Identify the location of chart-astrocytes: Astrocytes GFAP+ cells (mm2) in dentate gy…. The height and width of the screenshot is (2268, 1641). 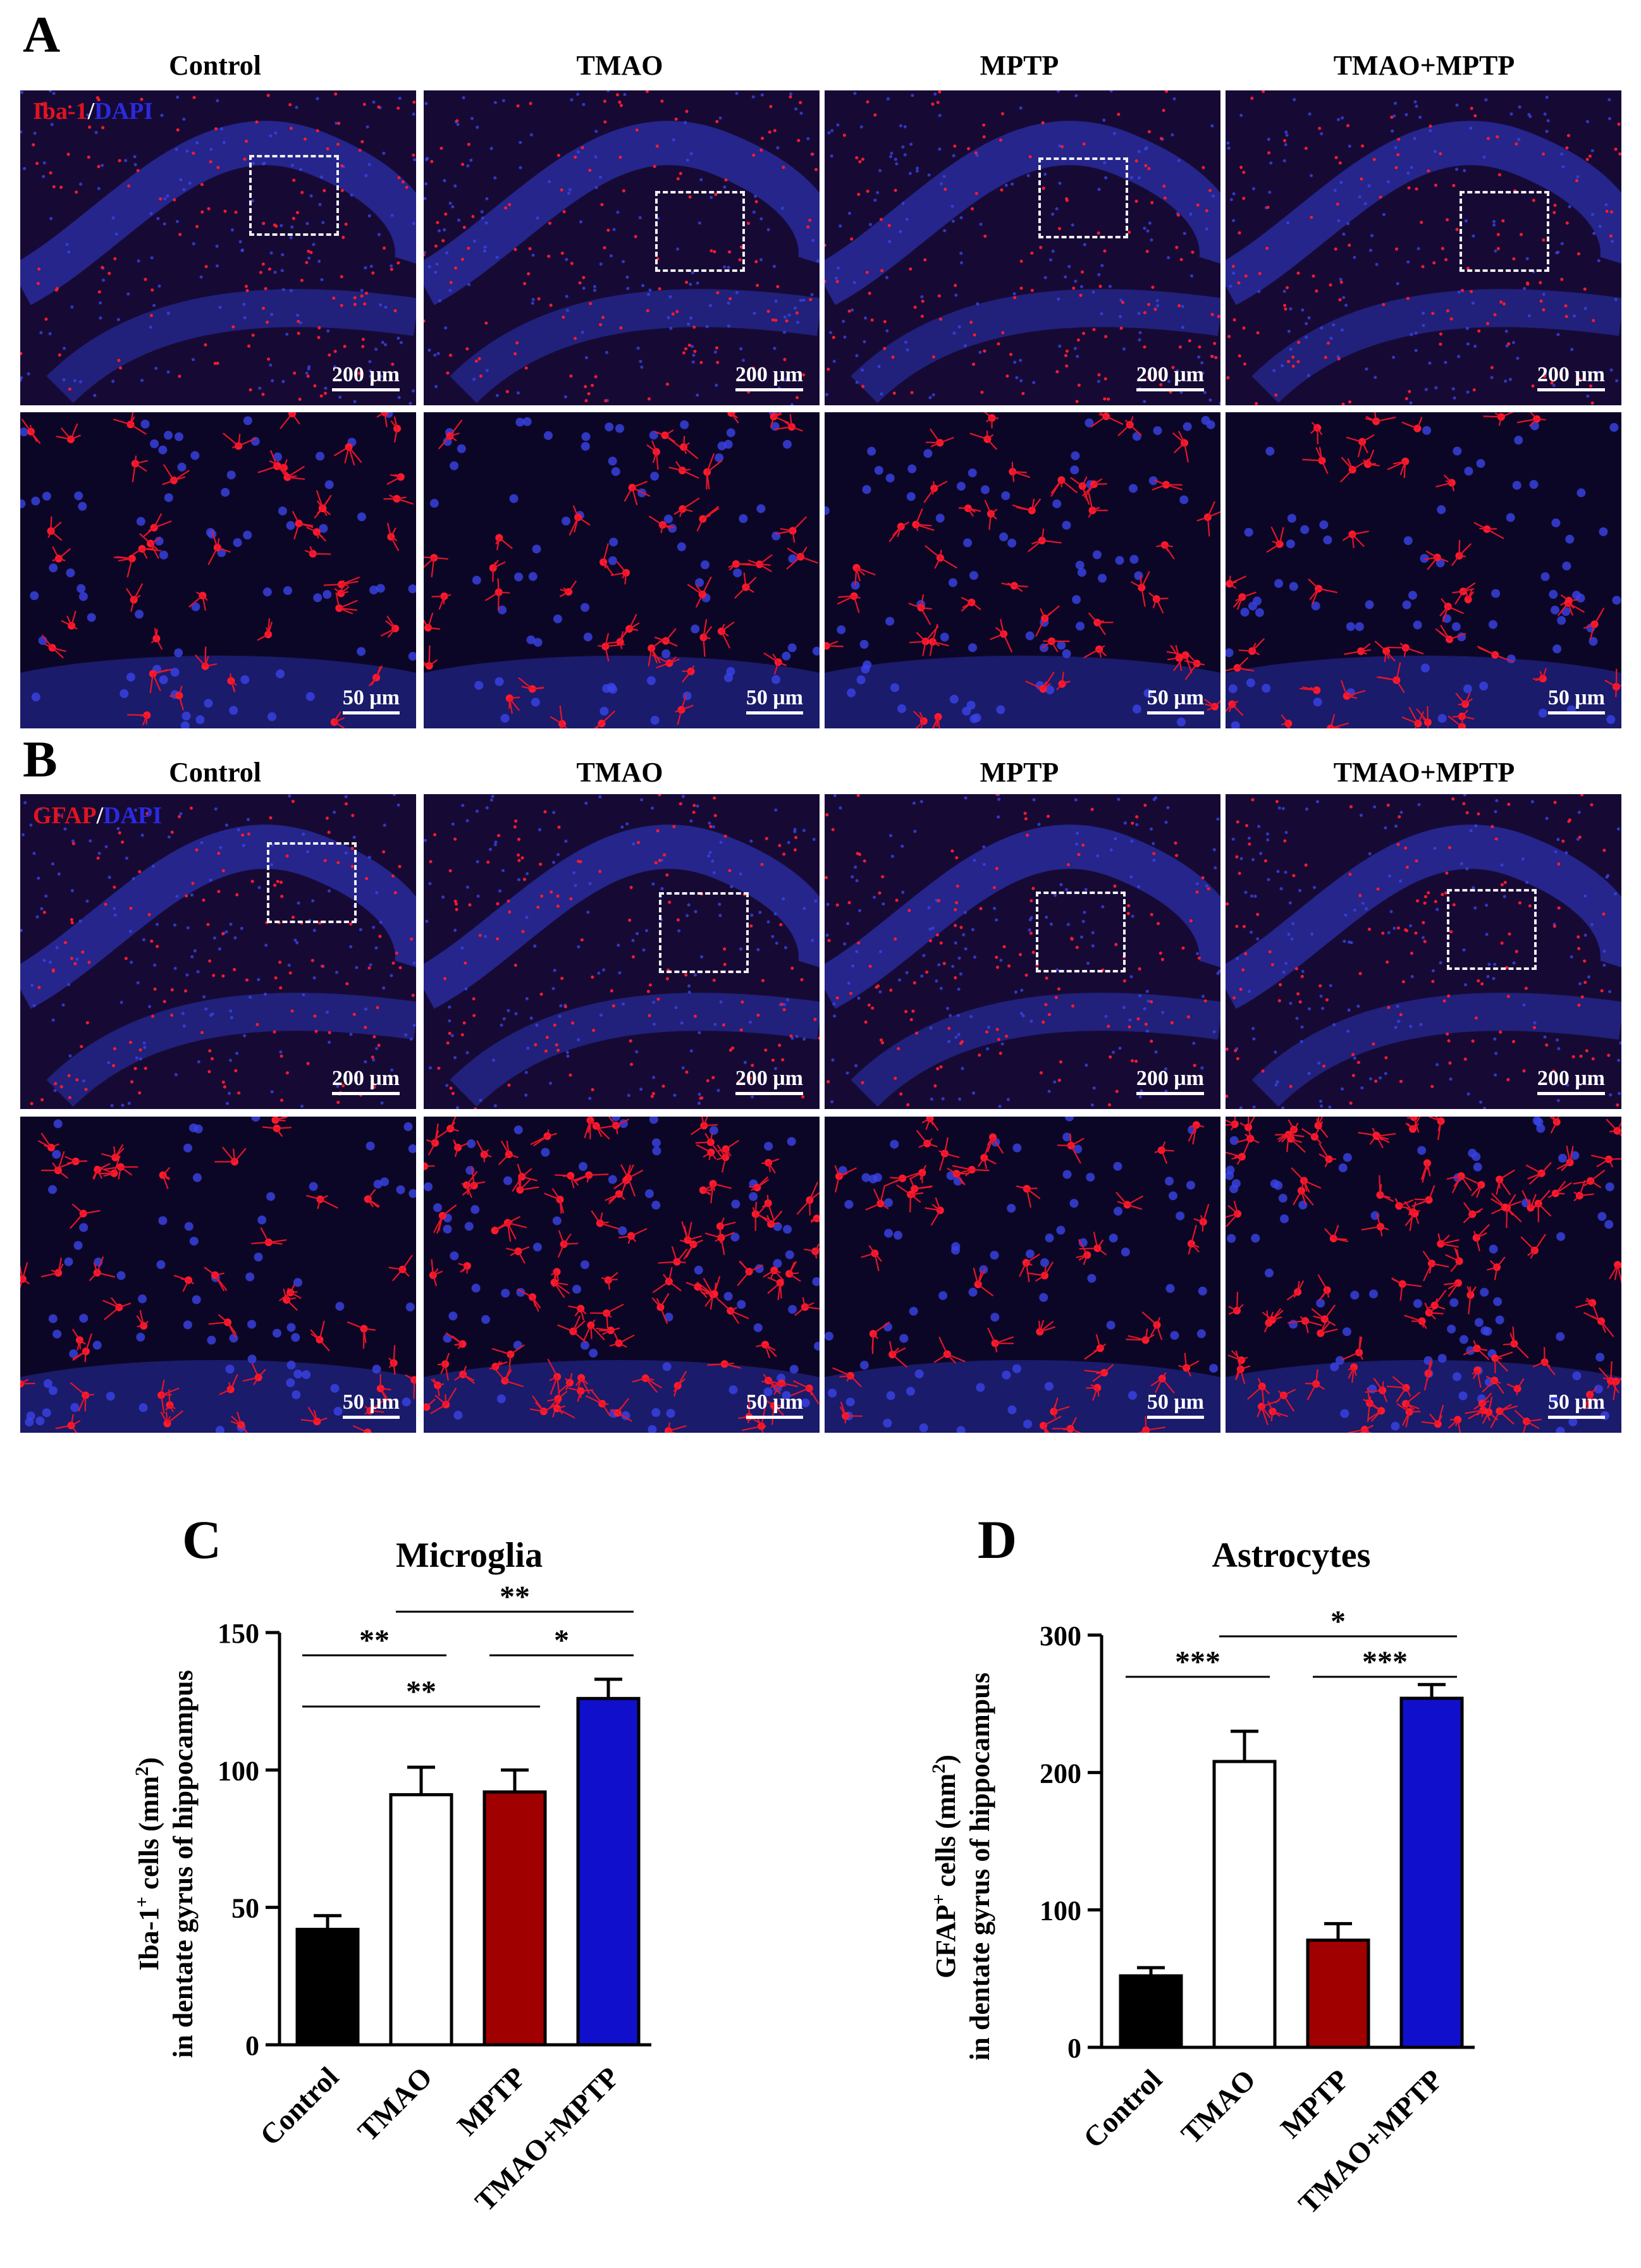
(1201, 1878).